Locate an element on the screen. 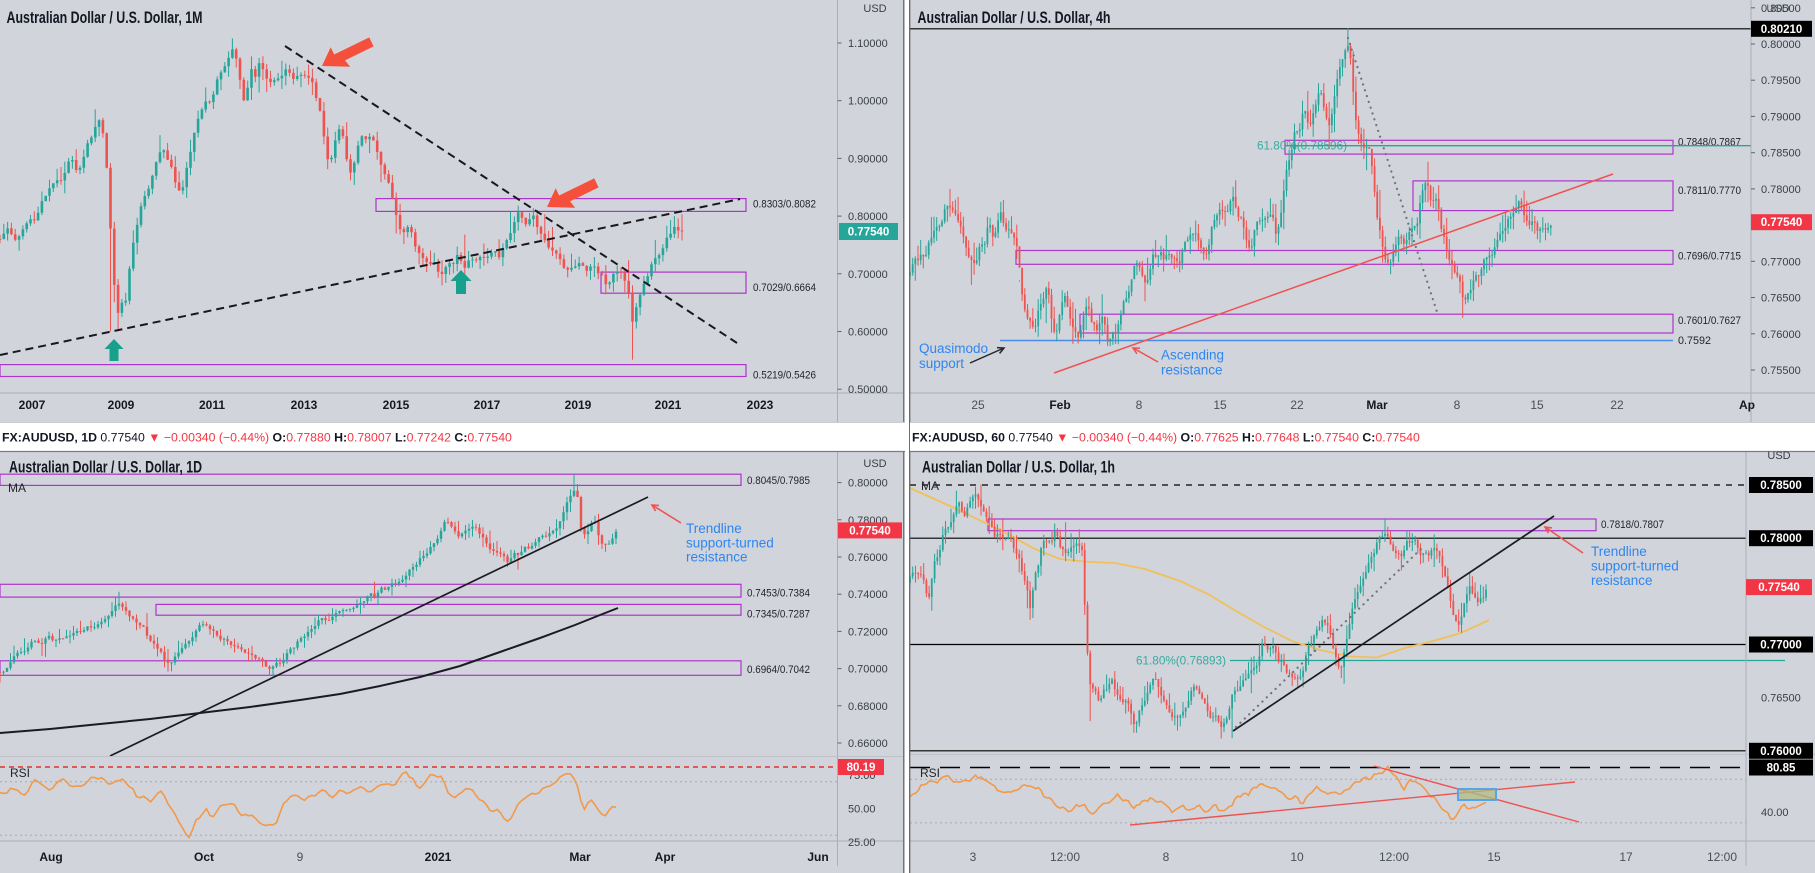 Image resolution: width=1815 pixels, height=873 pixels. svg-text: Aug is located at coordinates (50, 857).